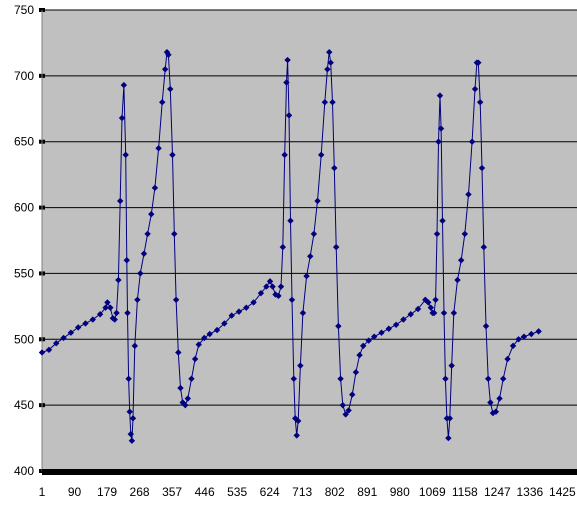  Describe the element at coordinates (75, 492) in the screenshot. I see `x-tick-label: 90` at that location.